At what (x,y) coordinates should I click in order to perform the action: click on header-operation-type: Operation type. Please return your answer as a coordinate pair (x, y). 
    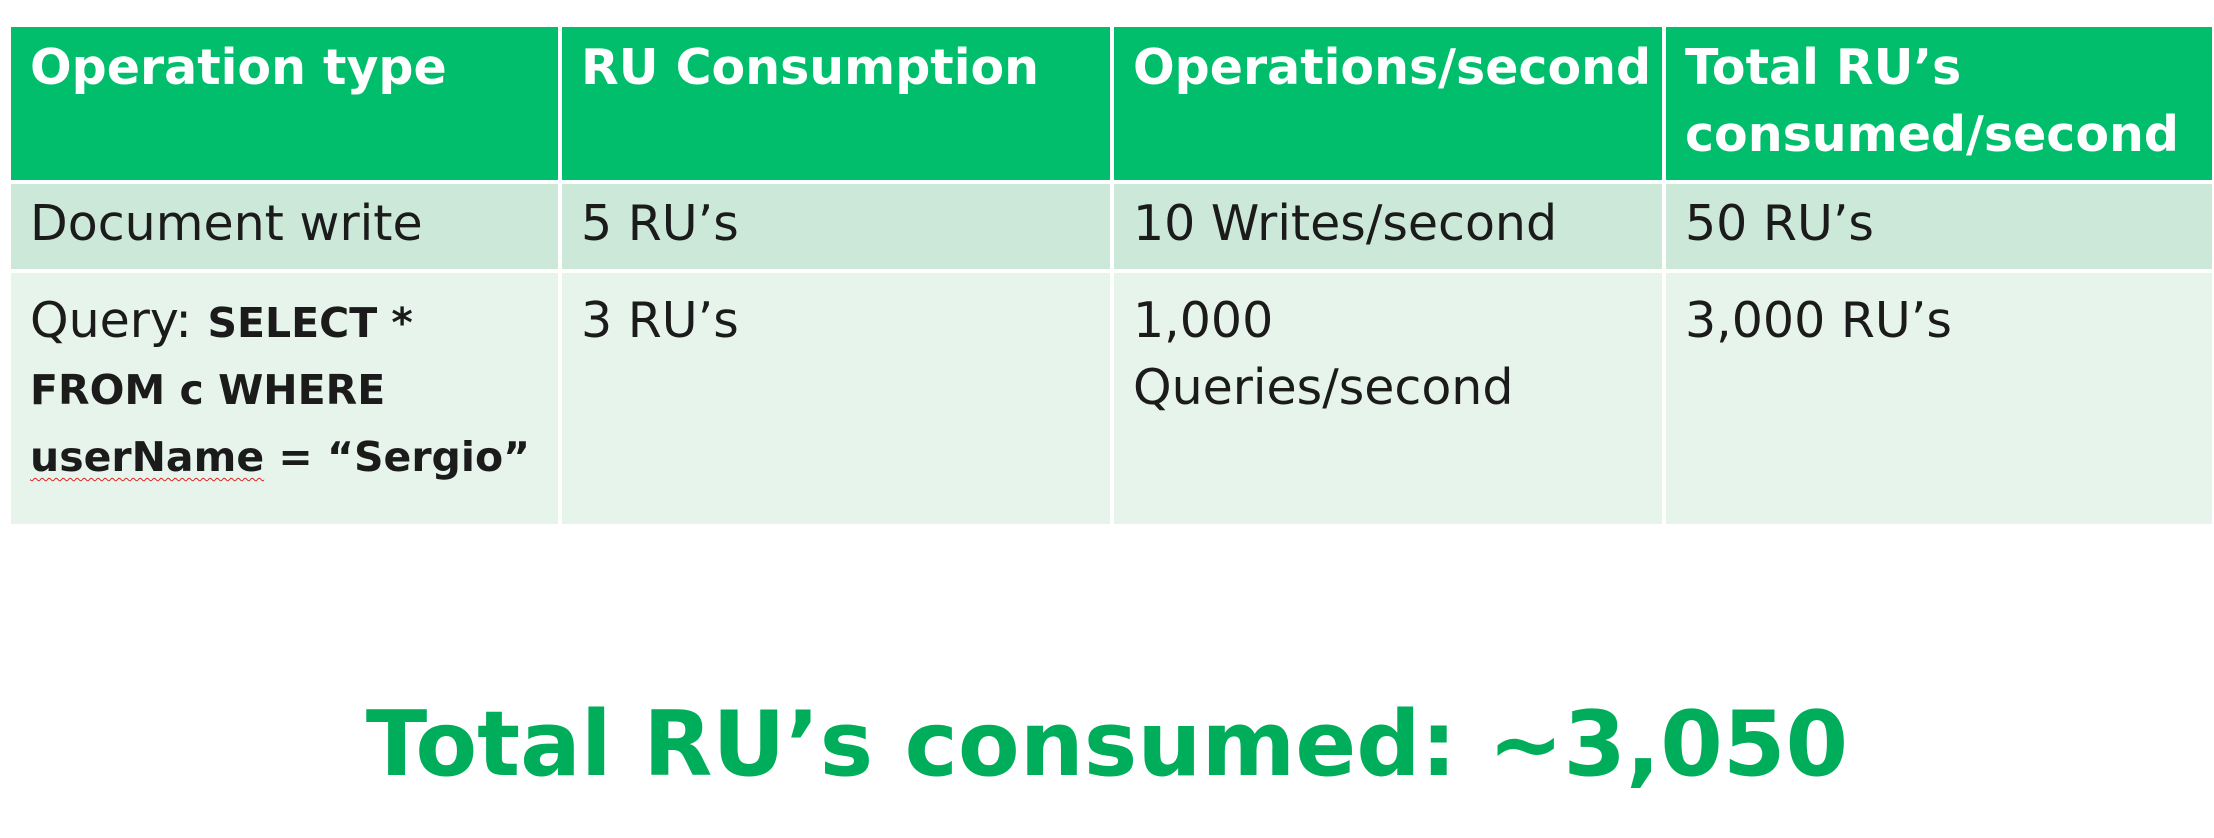
    Looking at the image, I should click on (284, 103).